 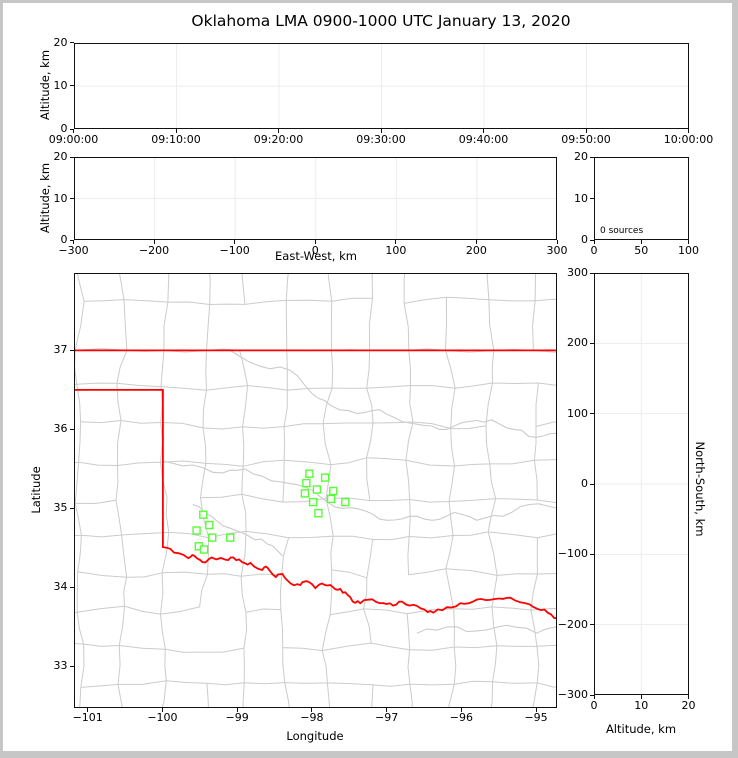 I want to click on x-tick-label: 50, so click(x=641, y=250).